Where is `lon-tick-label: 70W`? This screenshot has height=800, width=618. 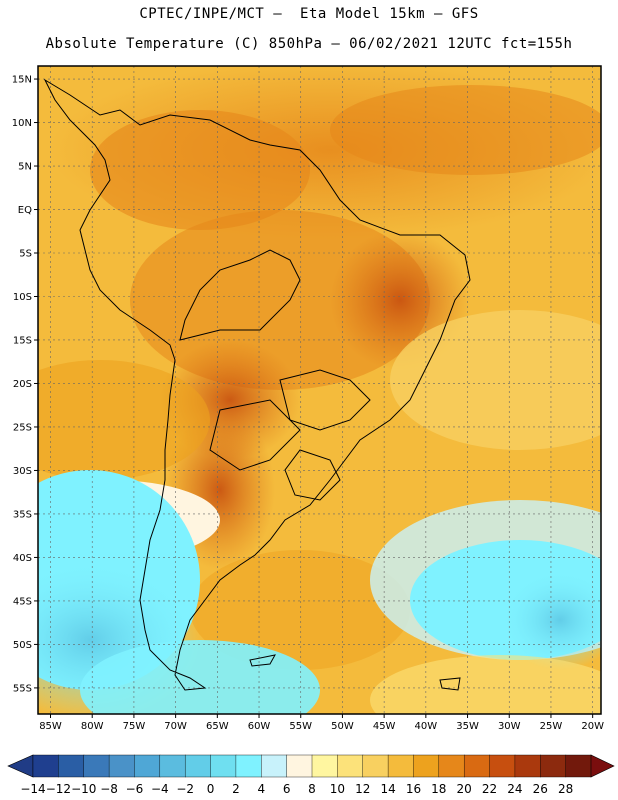 lon-tick-label: 70W is located at coordinates (175, 726).